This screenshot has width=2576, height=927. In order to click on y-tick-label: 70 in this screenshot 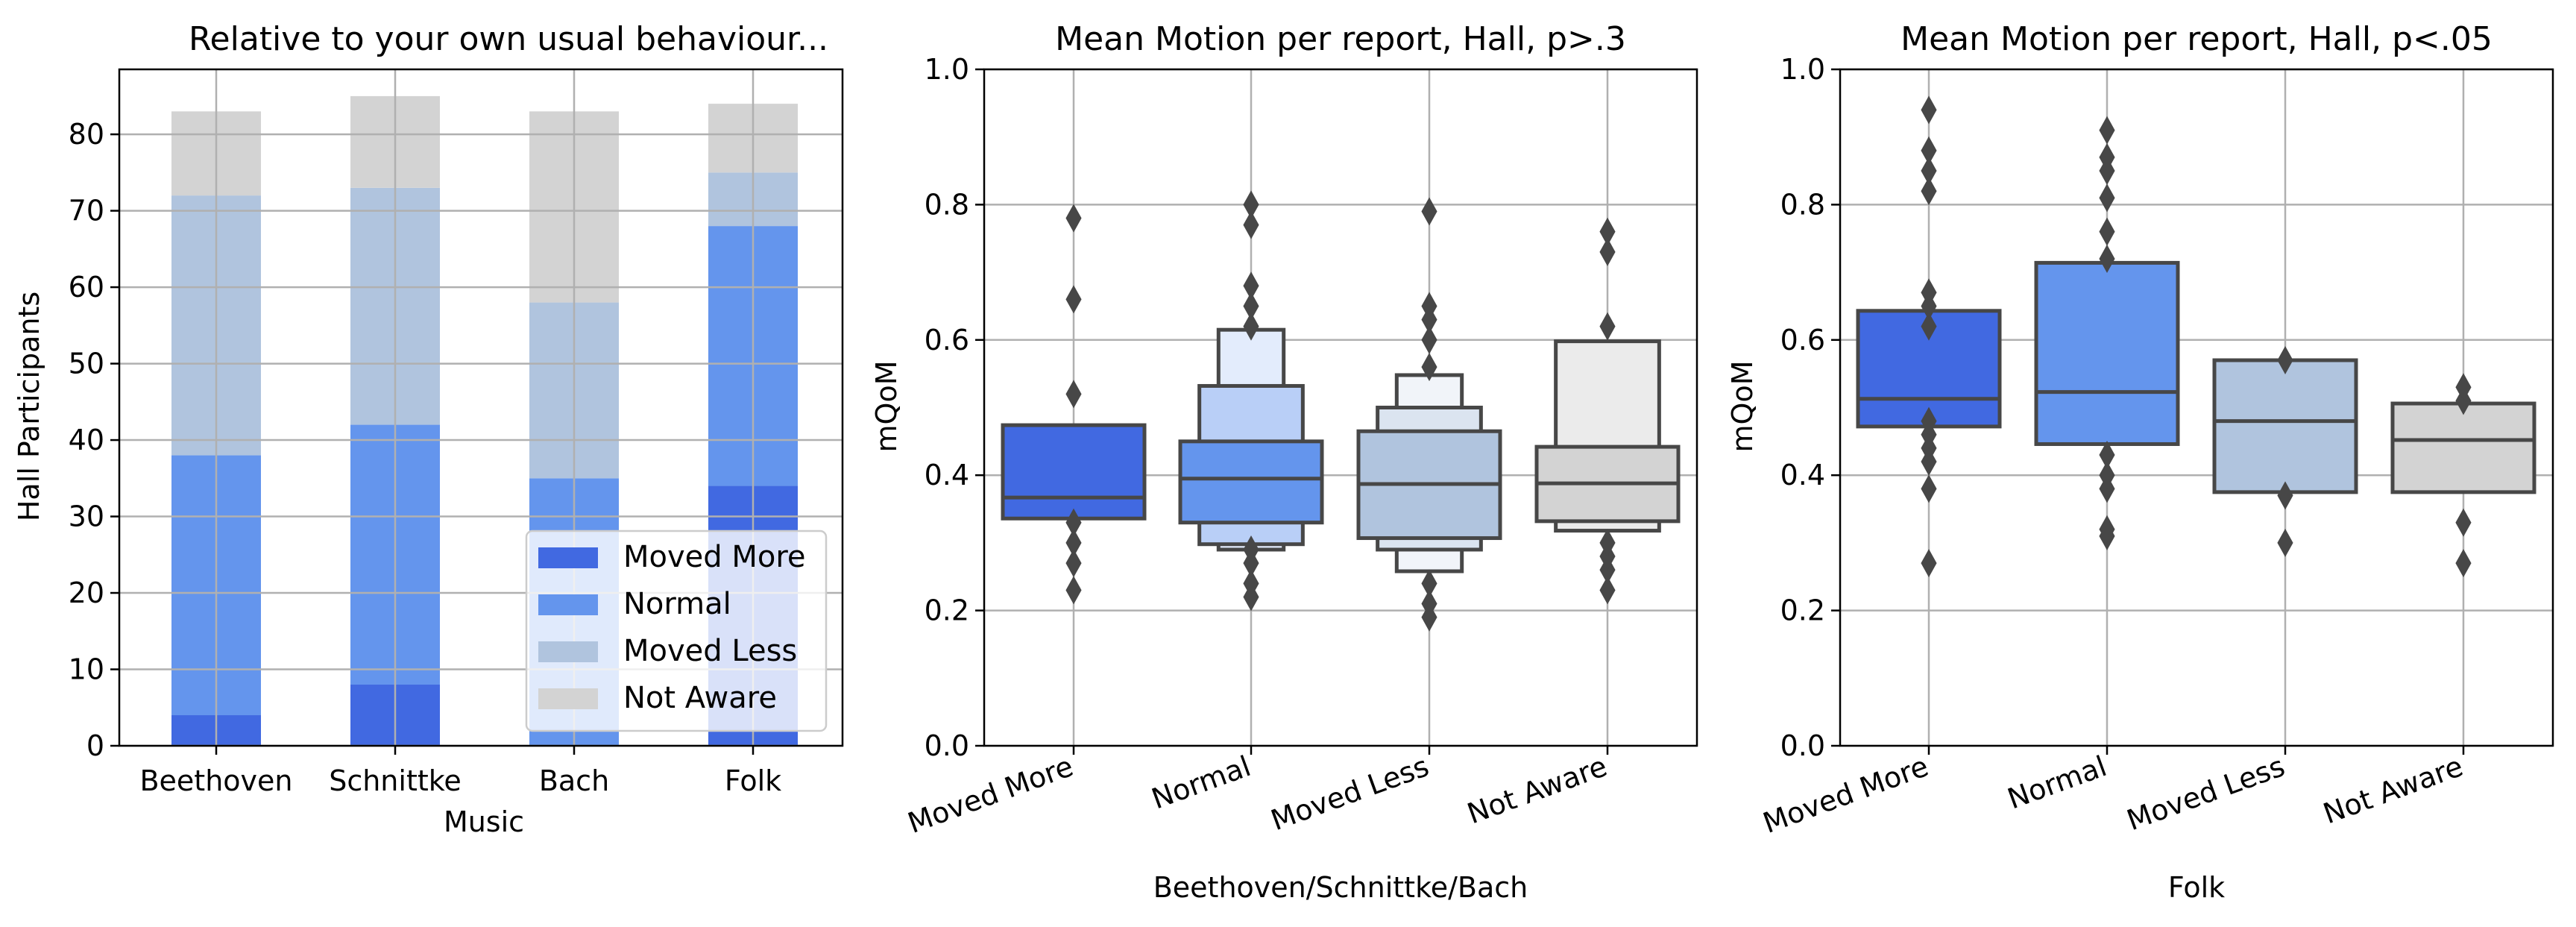, I will do `click(86, 211)`.